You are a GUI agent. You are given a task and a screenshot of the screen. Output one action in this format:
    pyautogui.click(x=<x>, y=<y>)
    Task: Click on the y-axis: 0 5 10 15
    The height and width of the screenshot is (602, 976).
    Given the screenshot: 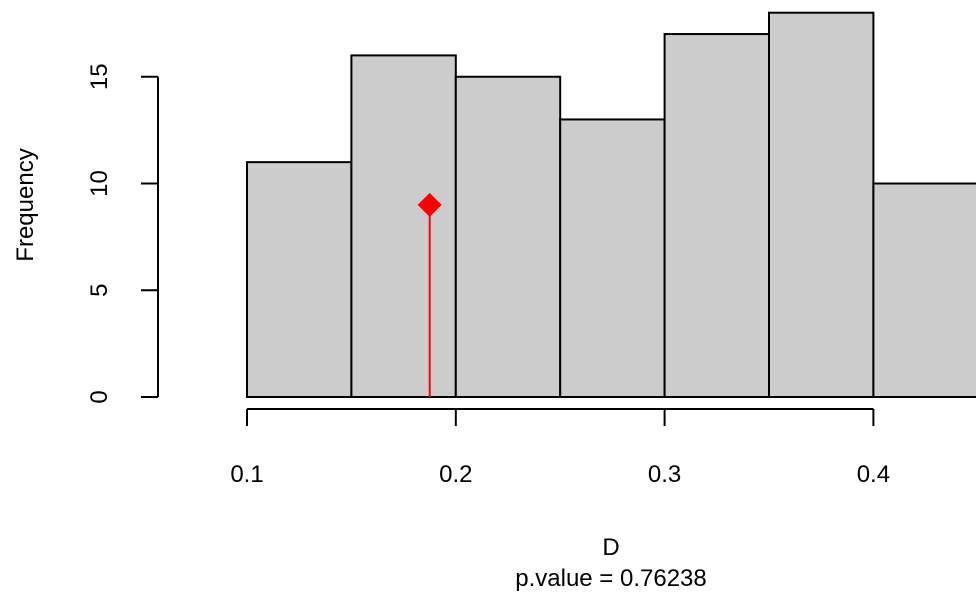 What is the action you would take?
    pyautogui.click(x=122, y=233)
    